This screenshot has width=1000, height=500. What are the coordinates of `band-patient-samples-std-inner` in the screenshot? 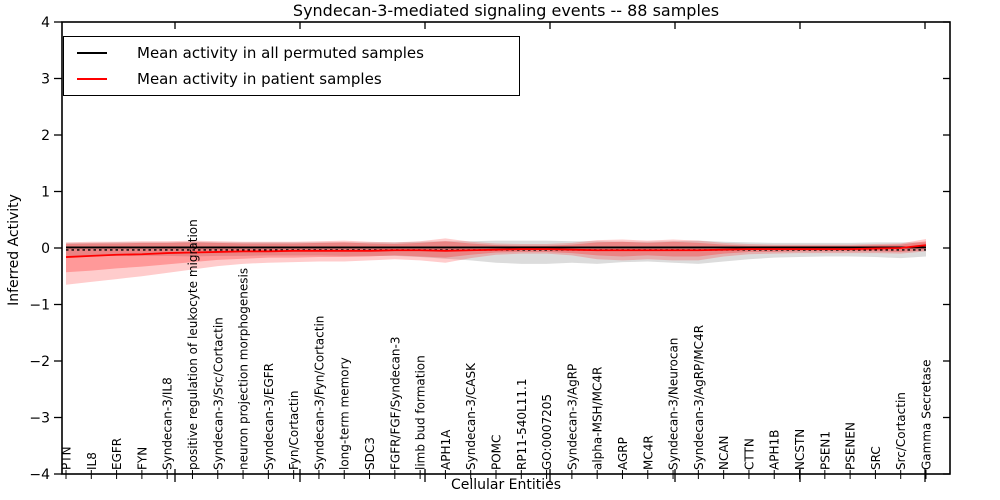 It's located at (496, 257).